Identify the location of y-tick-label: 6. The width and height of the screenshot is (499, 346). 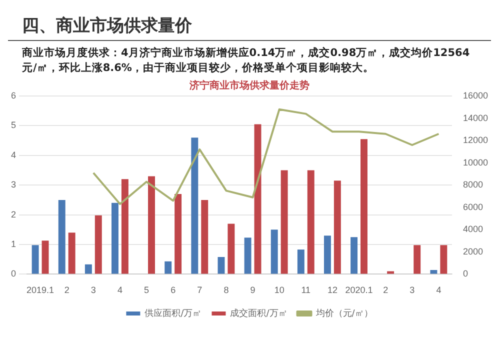
(13, 95).